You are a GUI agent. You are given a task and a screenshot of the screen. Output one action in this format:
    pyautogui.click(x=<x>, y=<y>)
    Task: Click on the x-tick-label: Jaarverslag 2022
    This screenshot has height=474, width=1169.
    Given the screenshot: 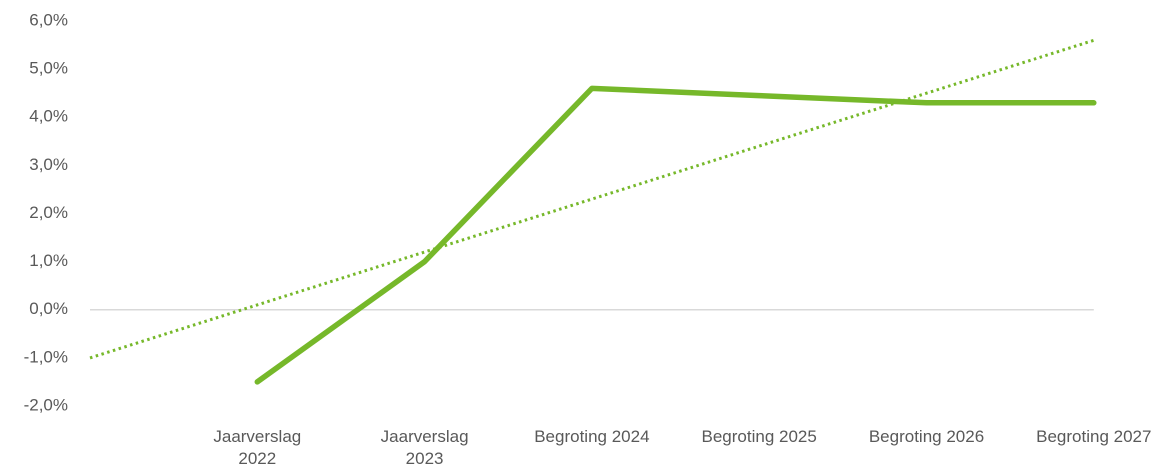 What is the action you would take?
    pyautogui.click(x=257, y=447)
    